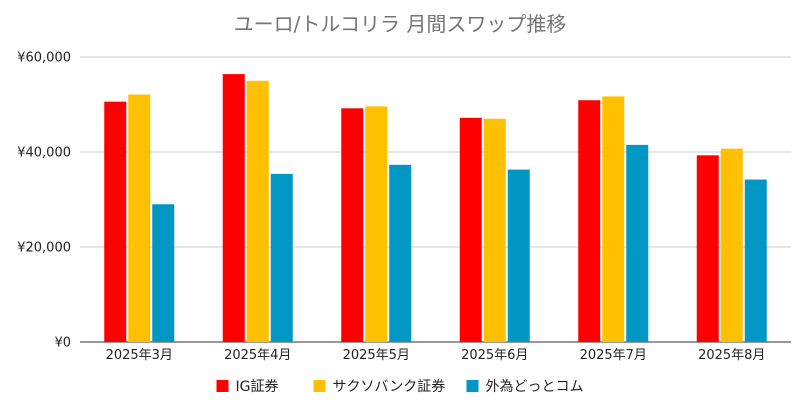  Describe the element at coordinates (62, 343) in the screenshot. I see `y-tick-label: ¥0` at that location.